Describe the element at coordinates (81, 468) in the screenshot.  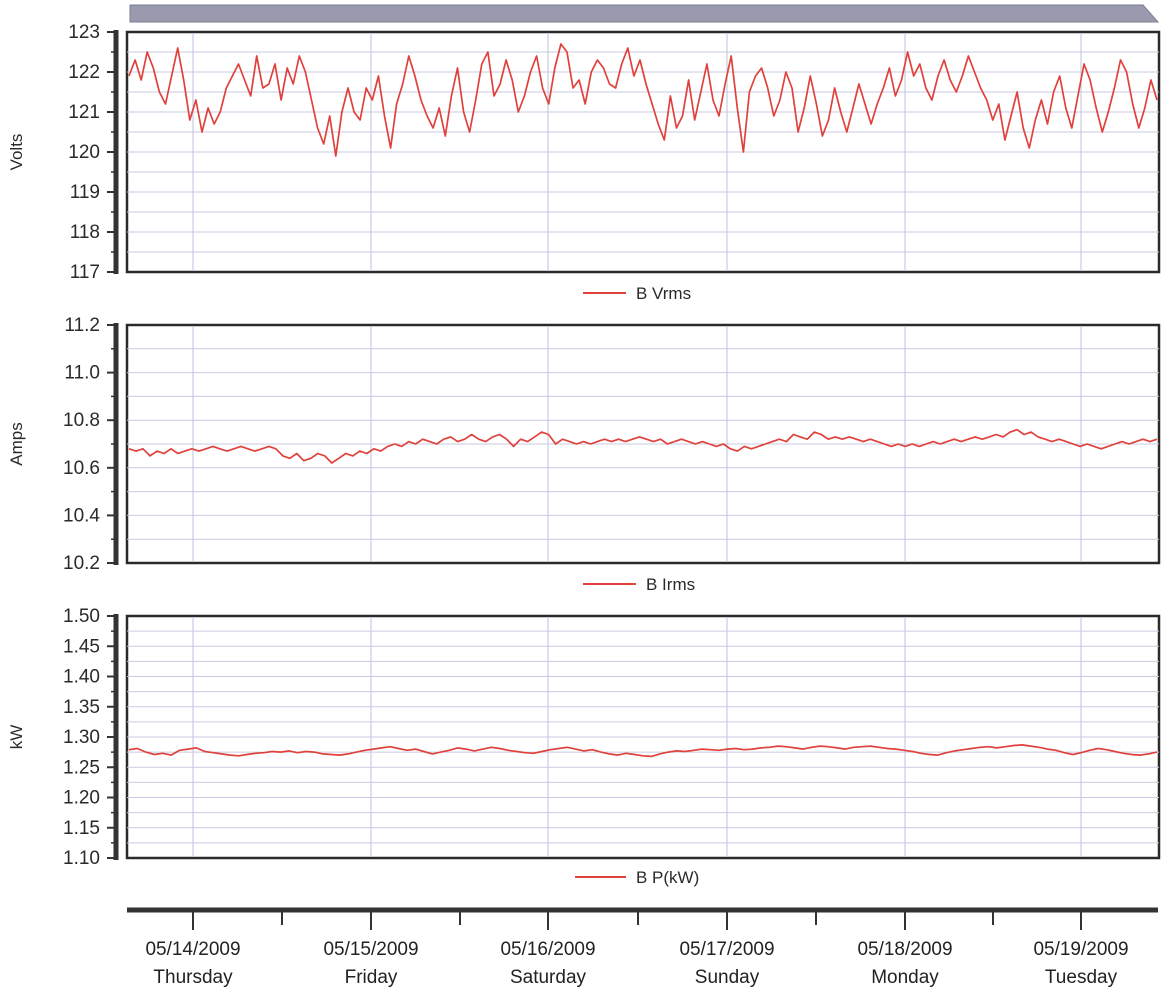
I see `y-tick-label: 10.6` at that location.